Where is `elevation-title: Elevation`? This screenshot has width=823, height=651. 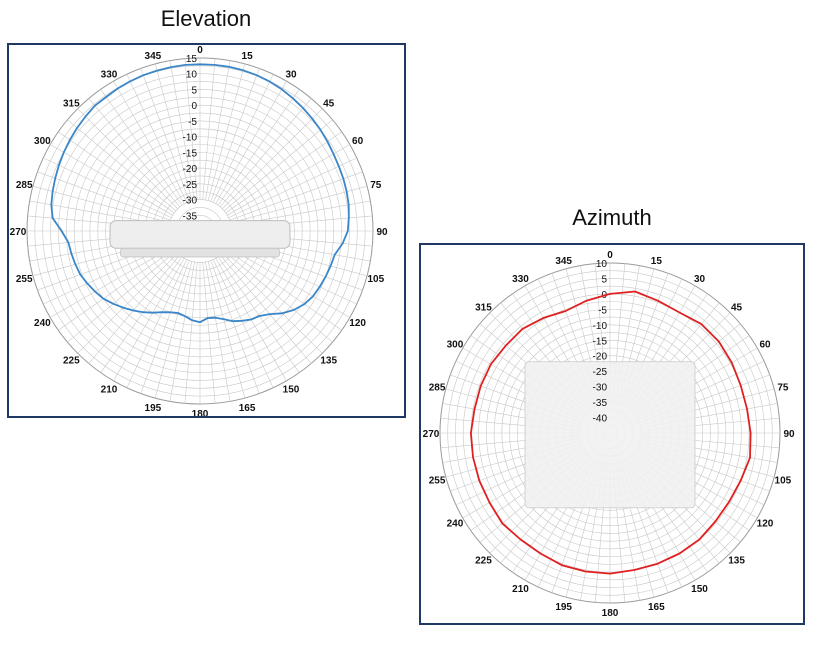
elevation-title: Elevation is located at coordinates (206, 18).